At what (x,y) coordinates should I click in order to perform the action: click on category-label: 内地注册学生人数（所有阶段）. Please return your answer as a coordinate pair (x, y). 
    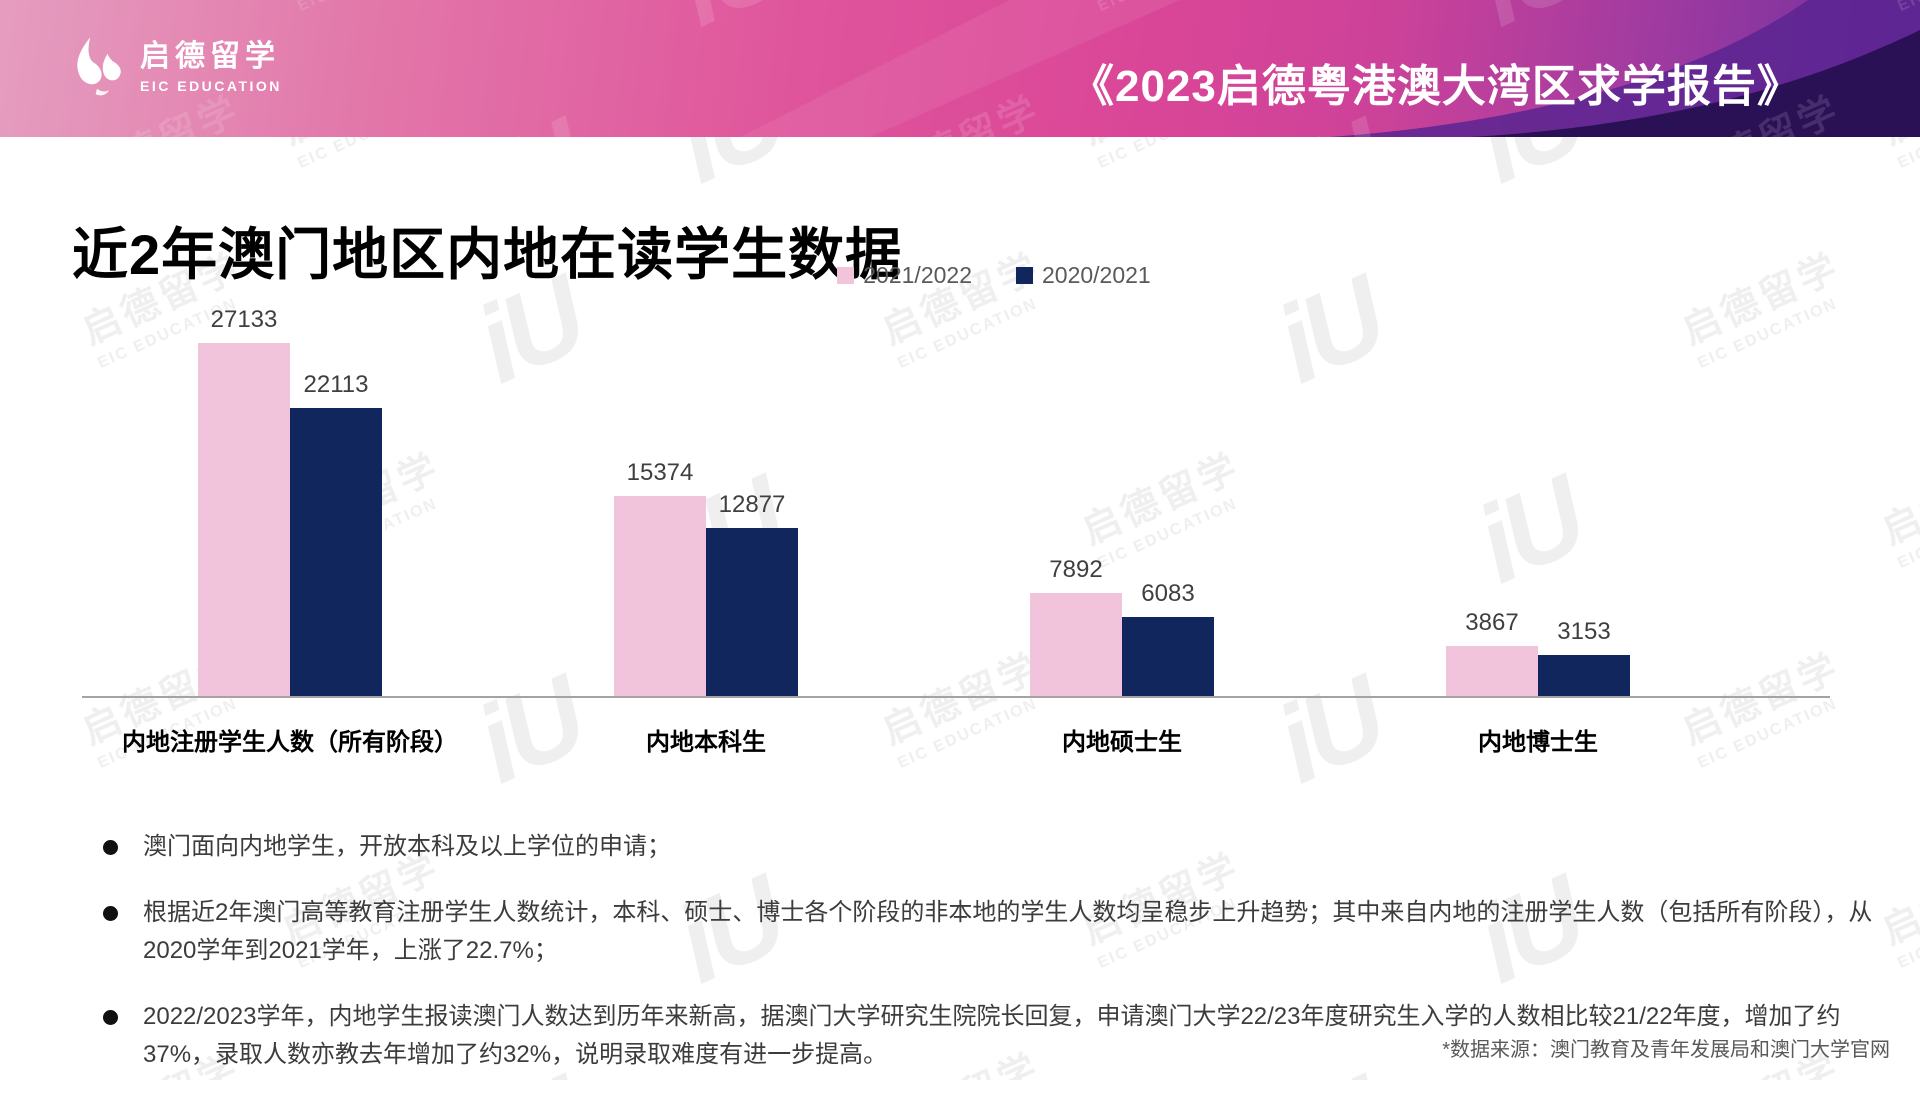
    Looking at the image, I should click on (290, 742).